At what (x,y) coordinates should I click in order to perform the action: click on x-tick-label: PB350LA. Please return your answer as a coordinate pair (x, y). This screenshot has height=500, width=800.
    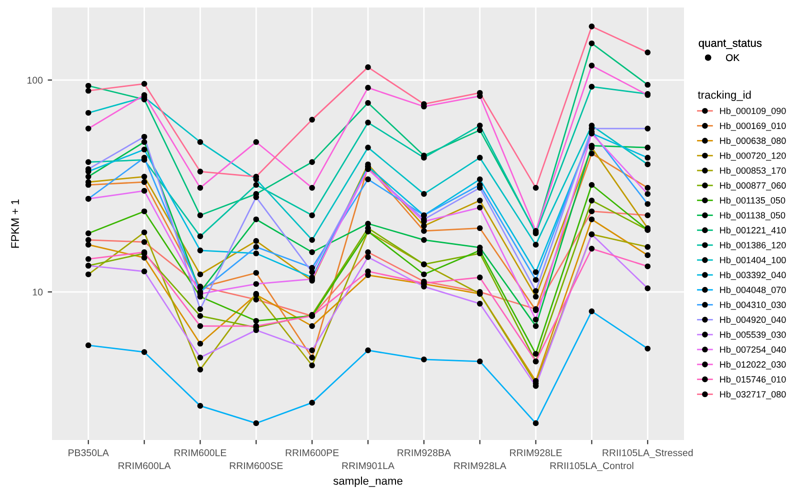
    Looking at the image, I should click on (88, 452).